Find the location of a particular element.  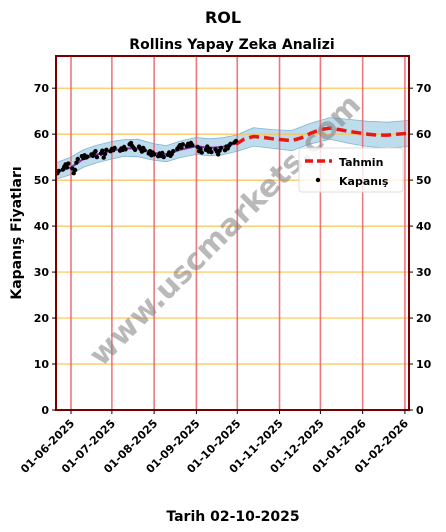

y-tick-label-right-1: 10 is located at coordinates (424, 364).